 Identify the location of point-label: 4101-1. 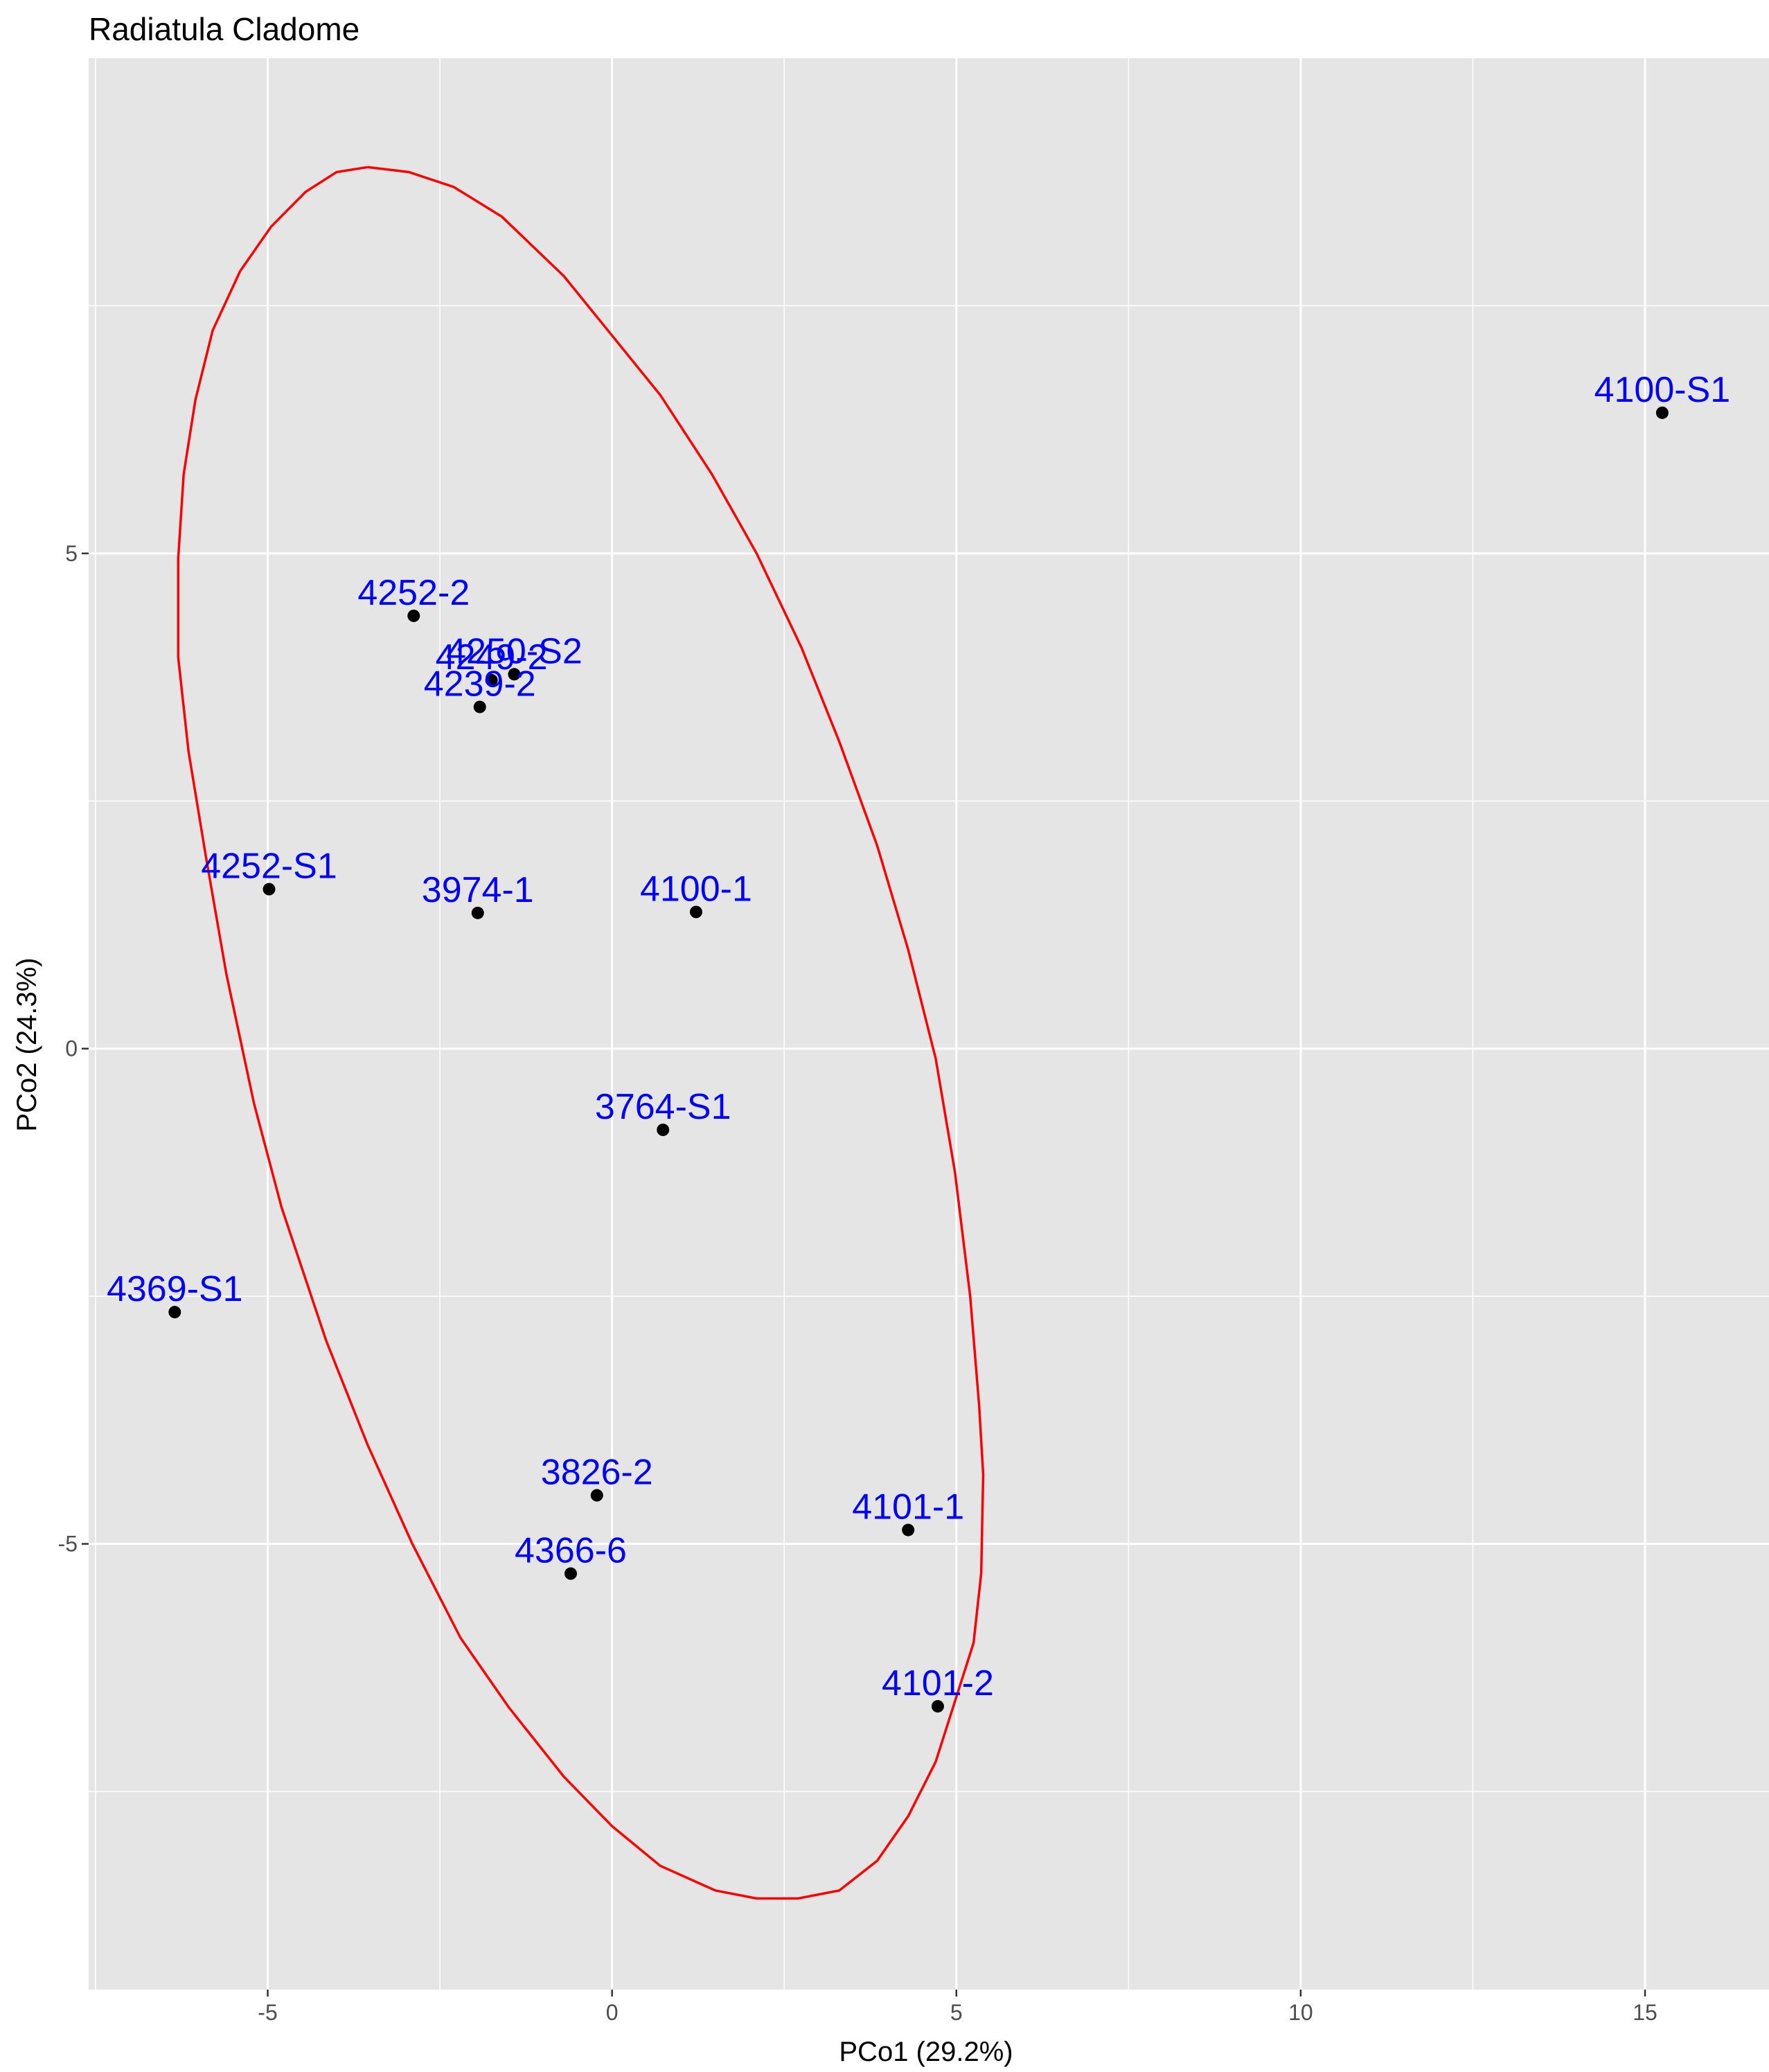
(908, 1507).